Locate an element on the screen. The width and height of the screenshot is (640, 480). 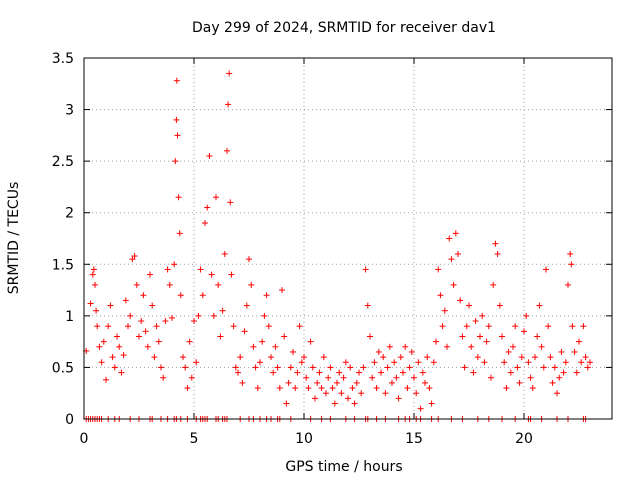
x-tick-label: 5 is located at coordinates (194, 439).